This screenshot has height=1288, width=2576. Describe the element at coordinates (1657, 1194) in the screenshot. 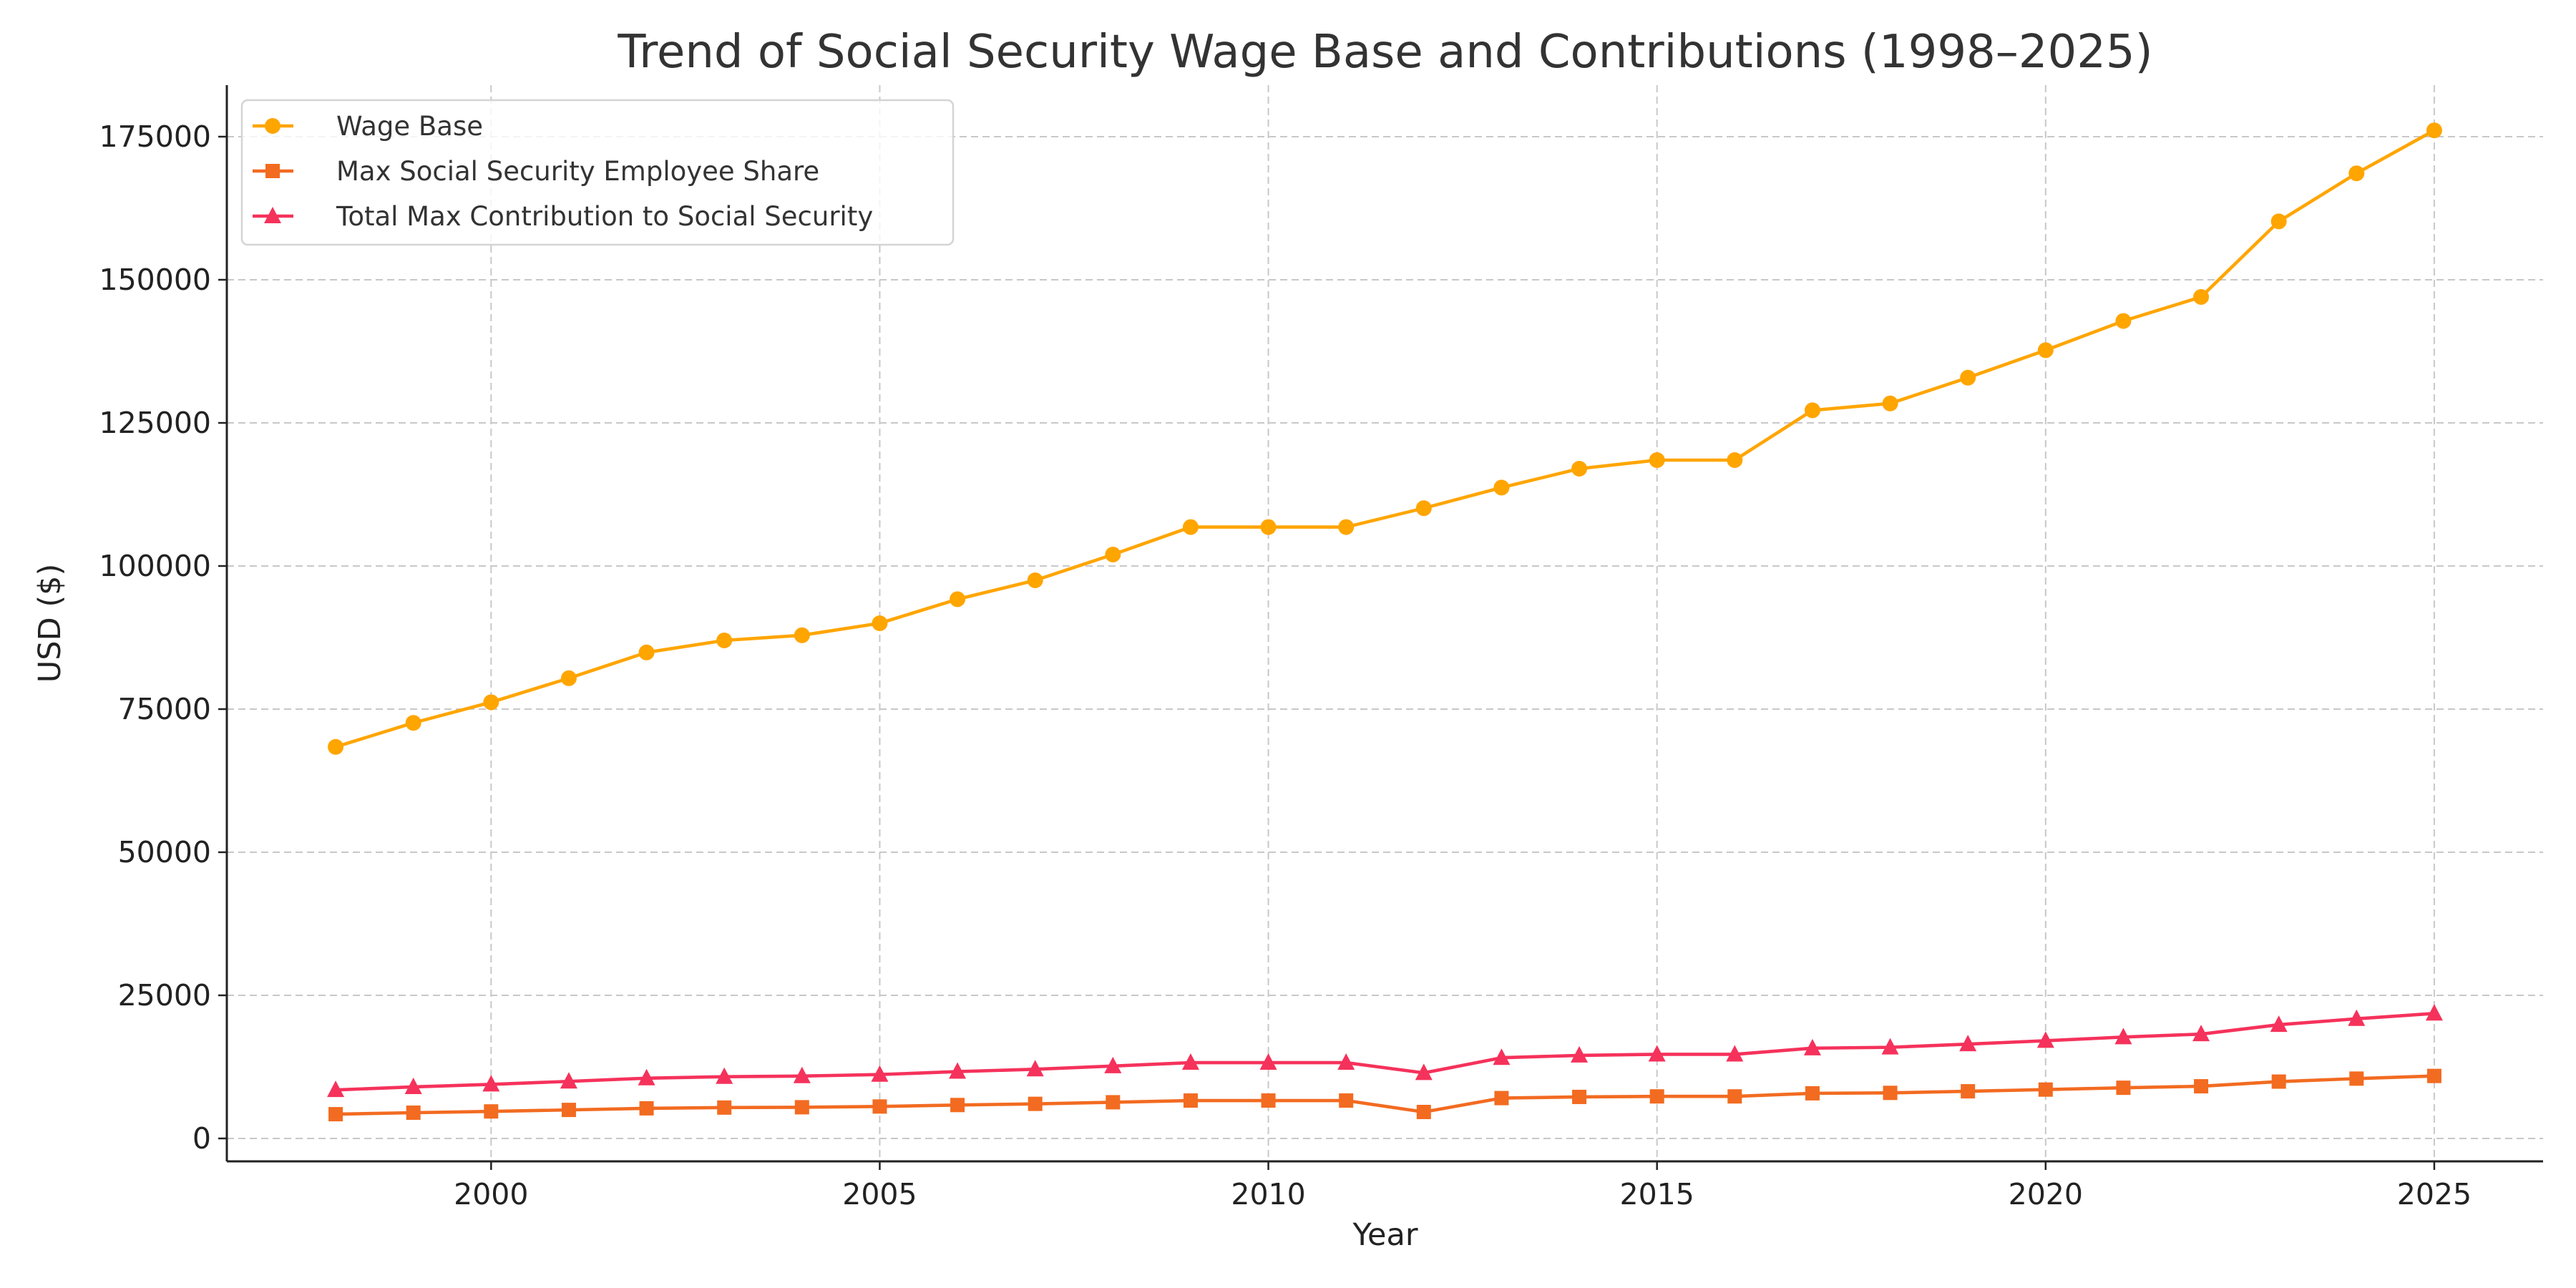

I see `x-tick-label: 2015` at that location.